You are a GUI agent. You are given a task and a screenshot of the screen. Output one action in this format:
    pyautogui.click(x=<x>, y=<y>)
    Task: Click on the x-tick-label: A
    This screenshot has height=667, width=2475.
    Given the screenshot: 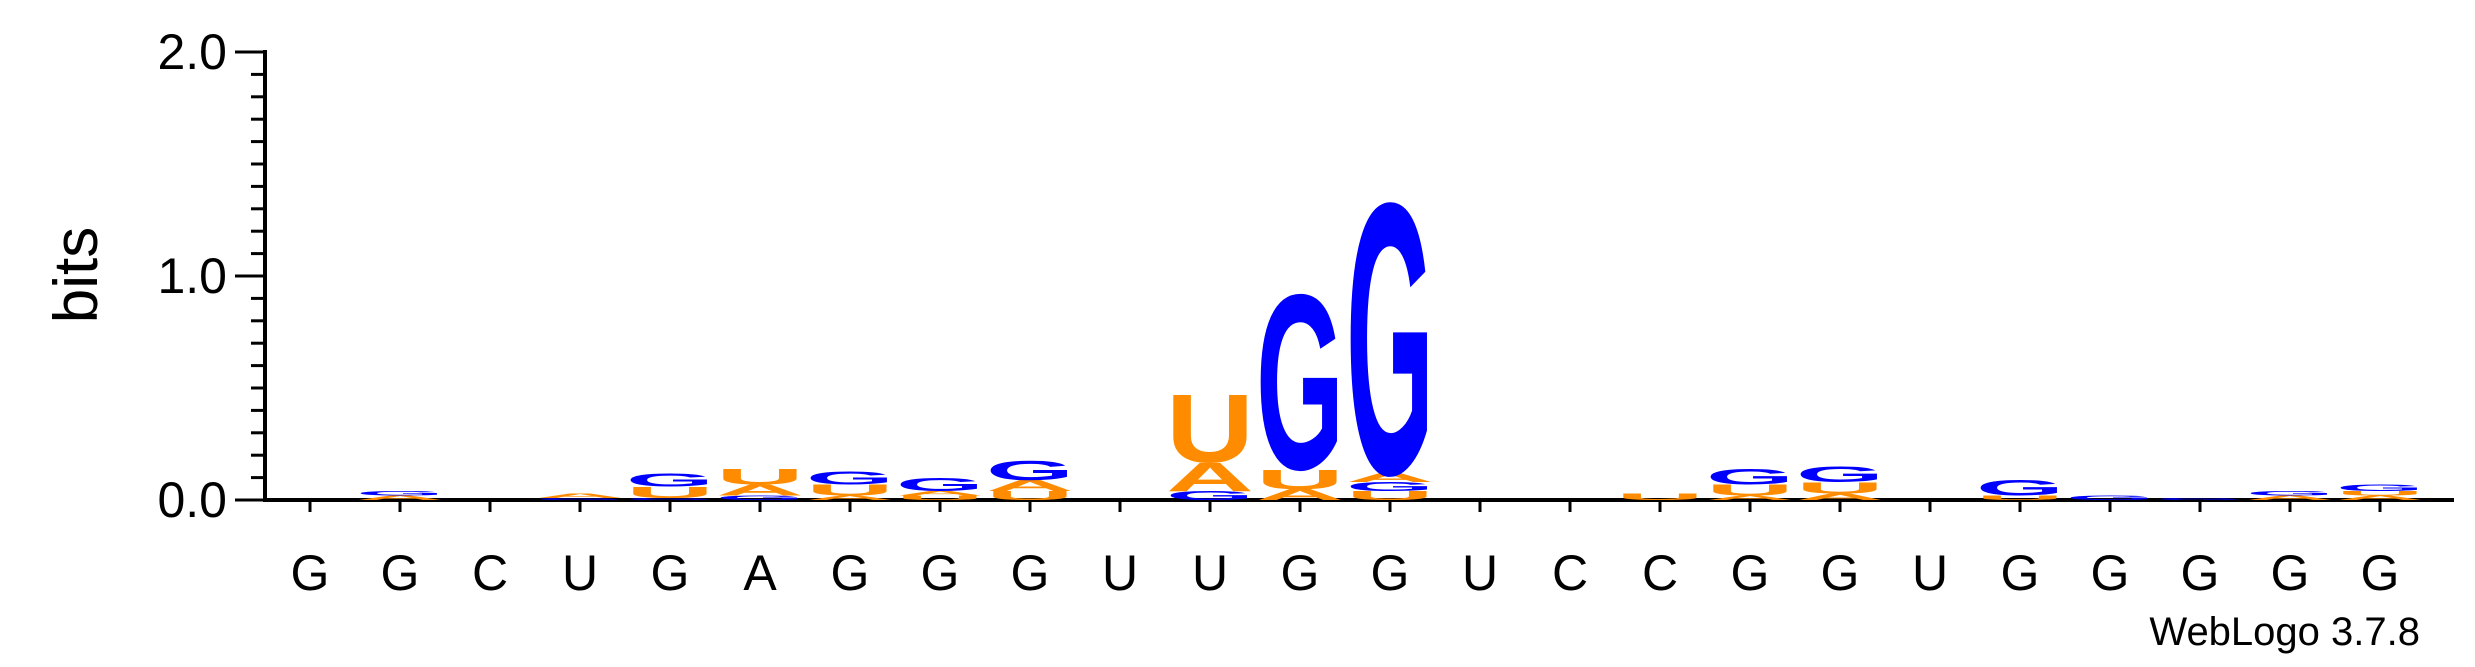 What is the action you would take?
    pyautogui.click(x=760, y=573)
    